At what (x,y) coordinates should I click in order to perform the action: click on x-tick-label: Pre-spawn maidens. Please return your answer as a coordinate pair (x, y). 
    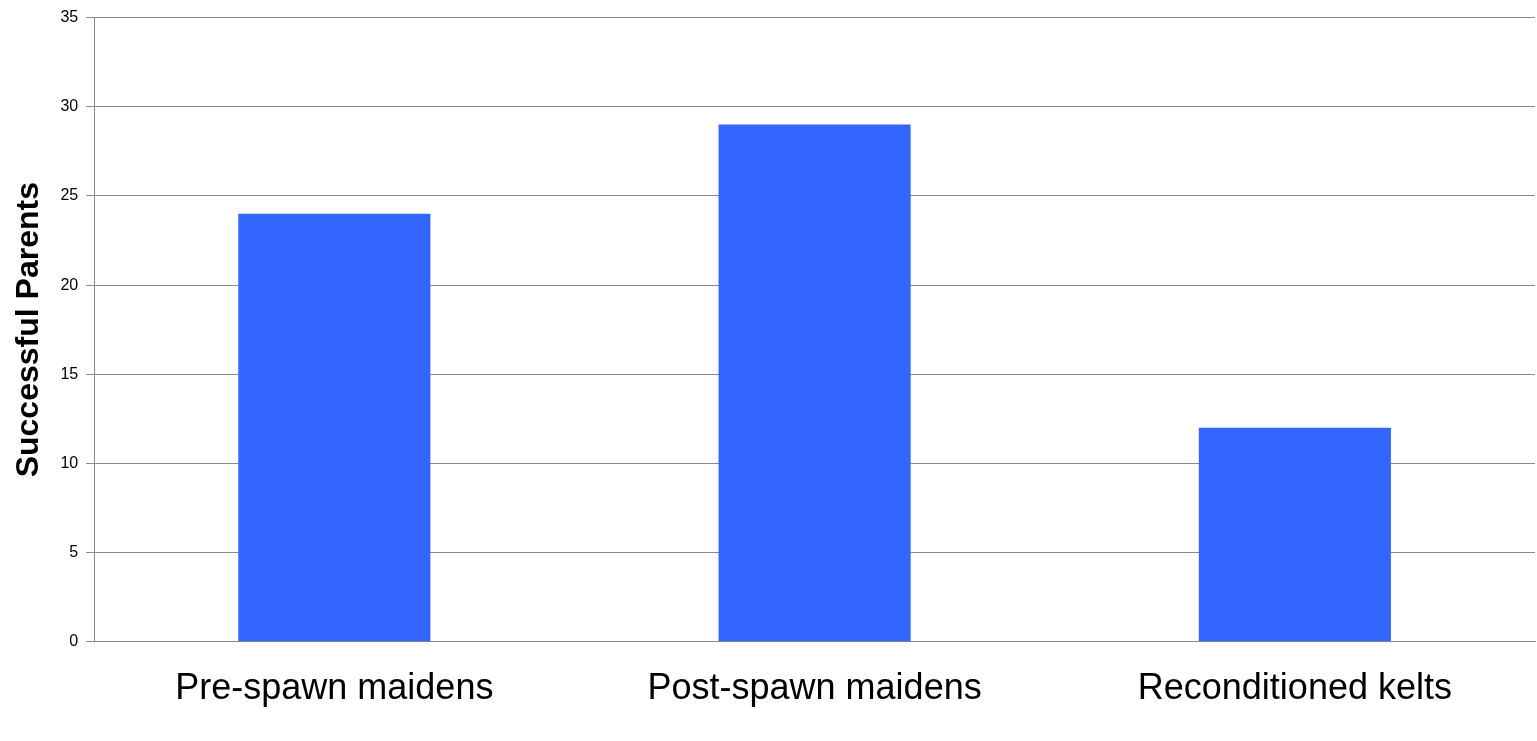
    Looking at the image, I should click on (334, 687).